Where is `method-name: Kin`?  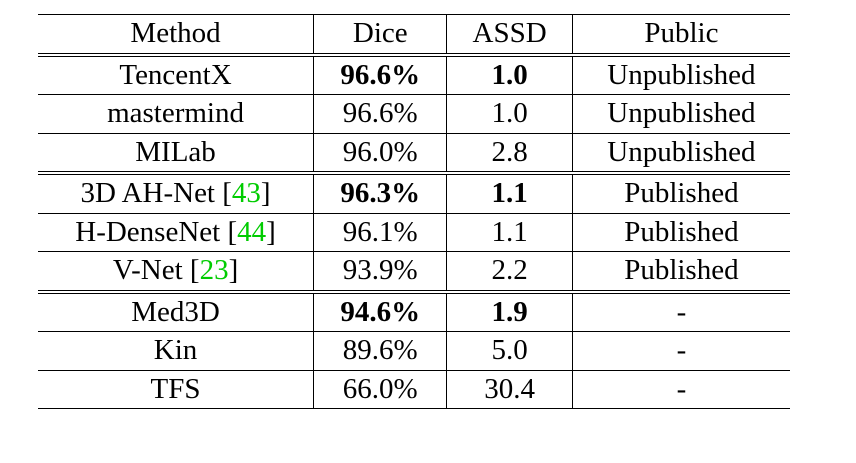
method-name: Kin is located at coordinates (175, 350).